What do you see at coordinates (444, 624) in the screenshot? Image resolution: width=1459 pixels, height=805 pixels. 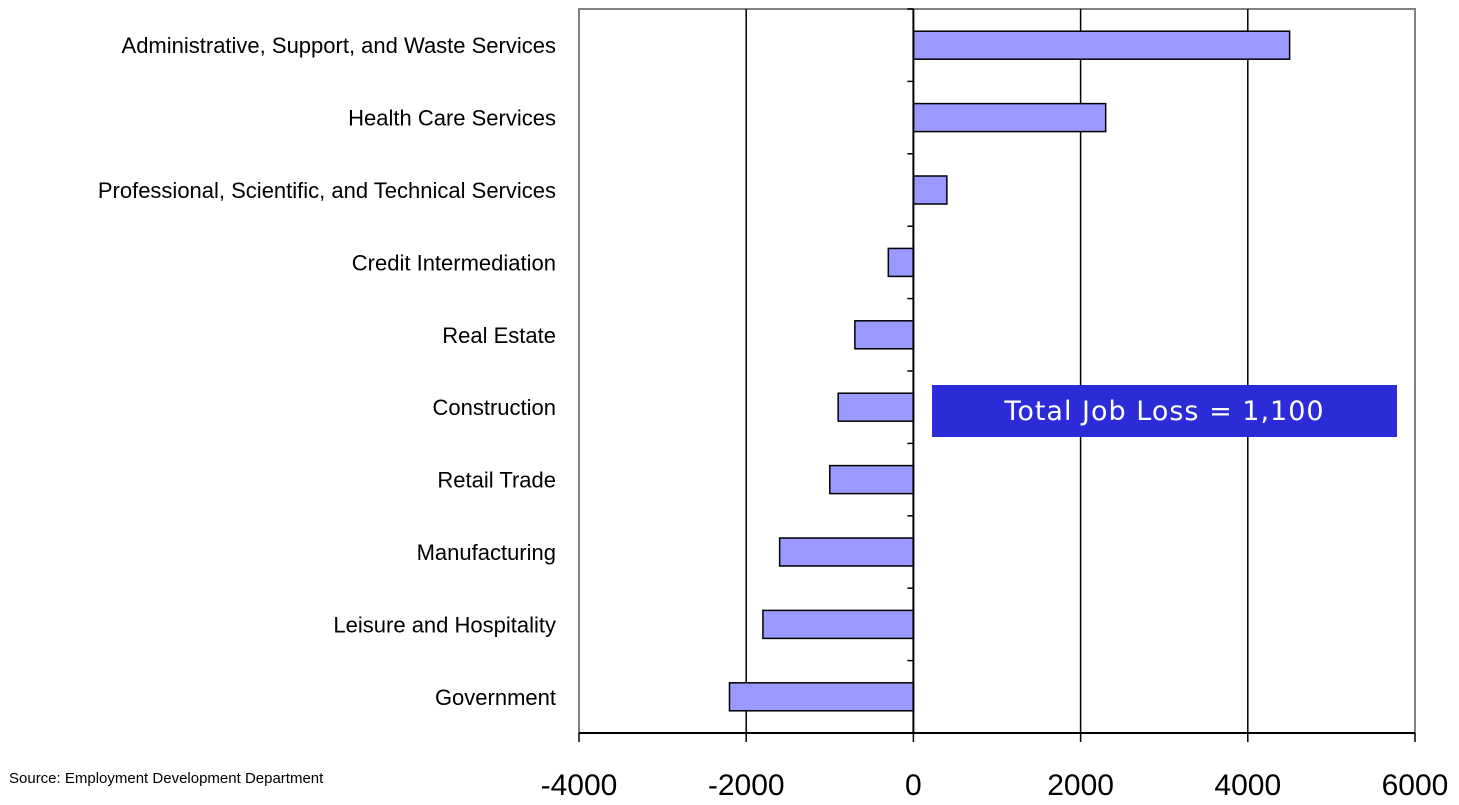 I see `category-label: Leisure and Hospitality` at bounding box center [444, 624].